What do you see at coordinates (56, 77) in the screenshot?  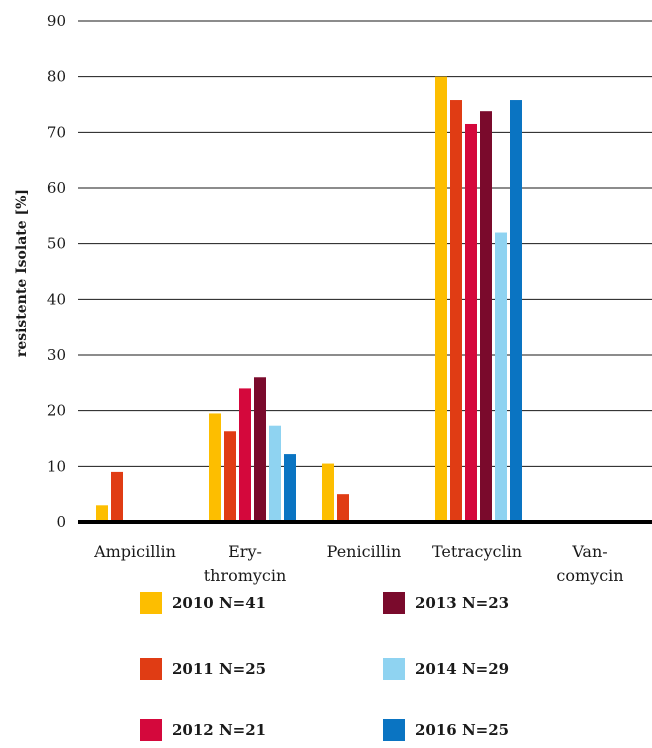 I see `y-tick-label: 80` at bounding box center [56, 77].